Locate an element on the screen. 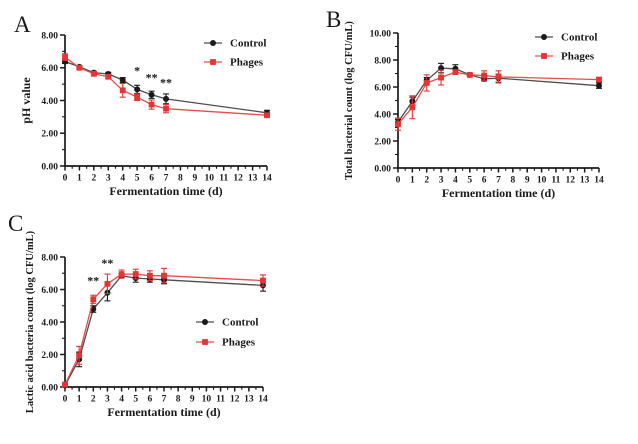 This screenshot has height=444, width=638. panel-label-c: C is located at coordinates (16, 223).